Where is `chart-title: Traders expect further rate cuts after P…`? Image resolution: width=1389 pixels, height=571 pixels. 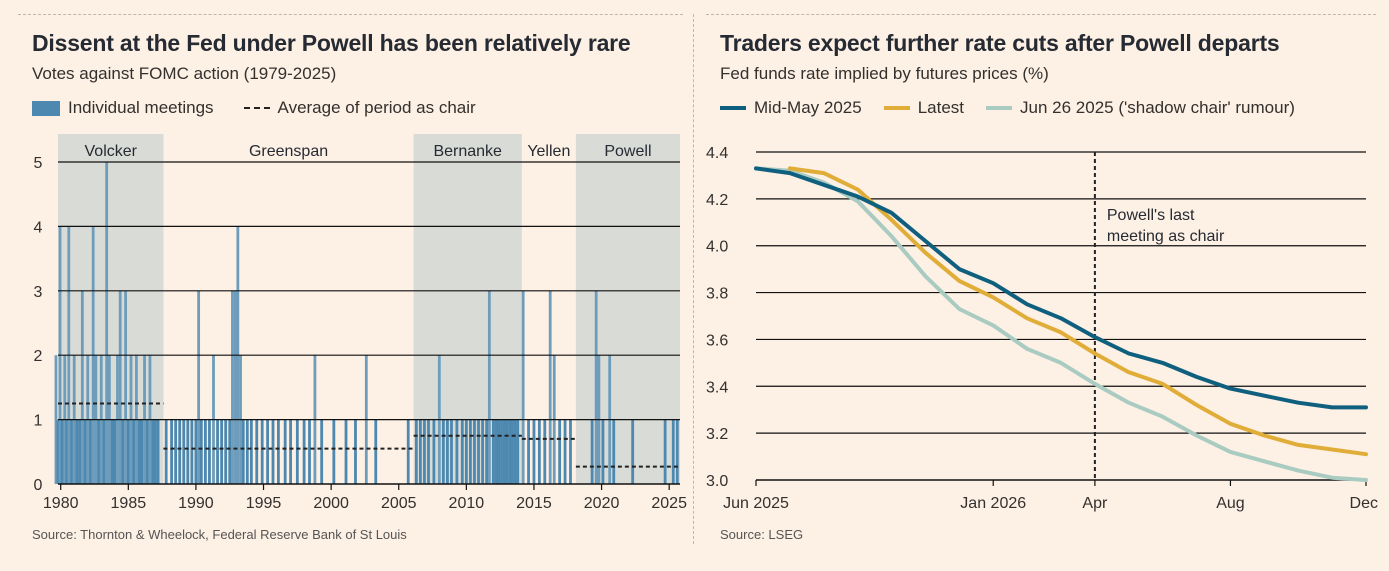 chart-title: Traders expect further rate cuts after P… is located at coordinates (1000, 43).